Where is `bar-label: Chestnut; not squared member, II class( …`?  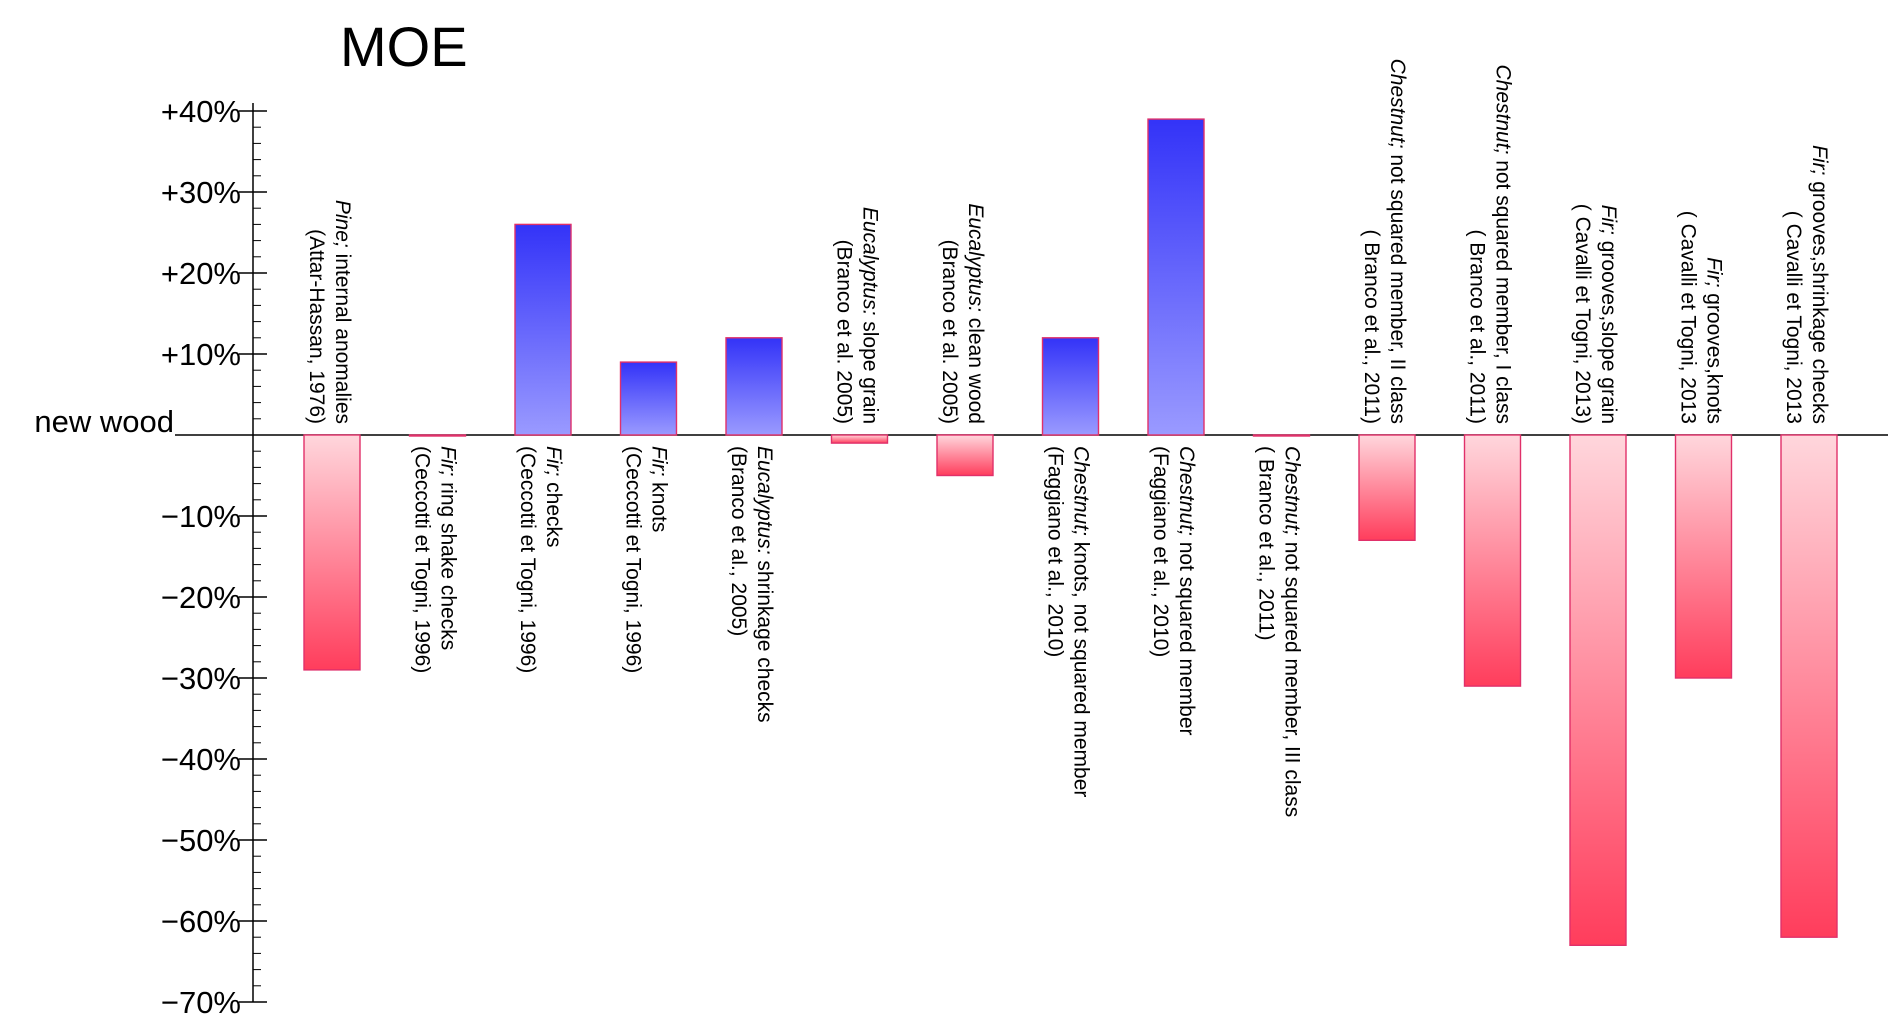 bar-label: Chestnut; not squared member, II class( … is located at coordinates (1384, 241).